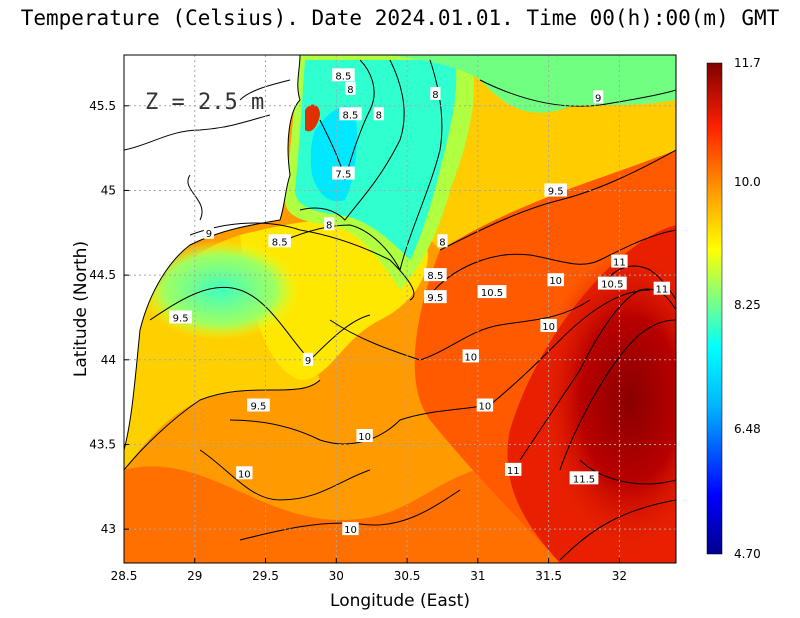  I want to click on x-tick-label: 32, so click(619, 576).